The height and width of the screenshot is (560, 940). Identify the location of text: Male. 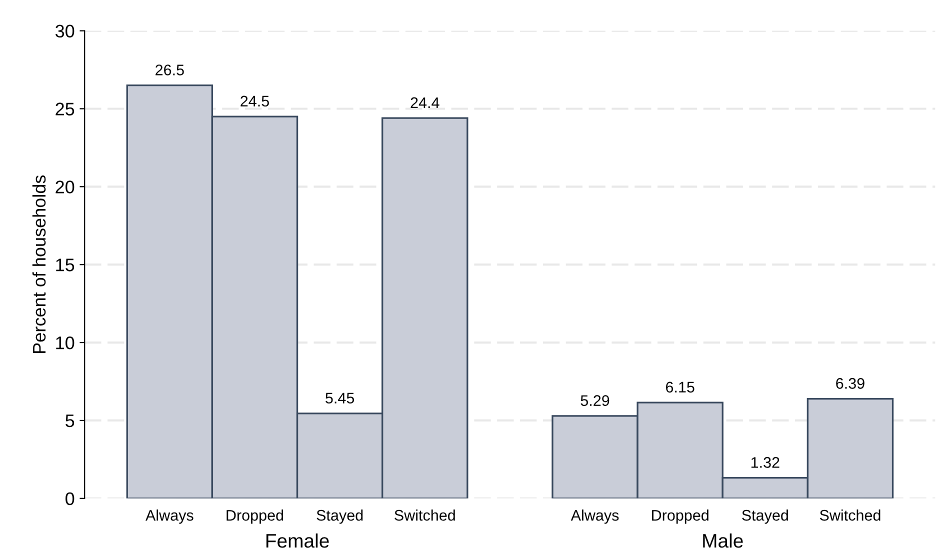
(723, 540).